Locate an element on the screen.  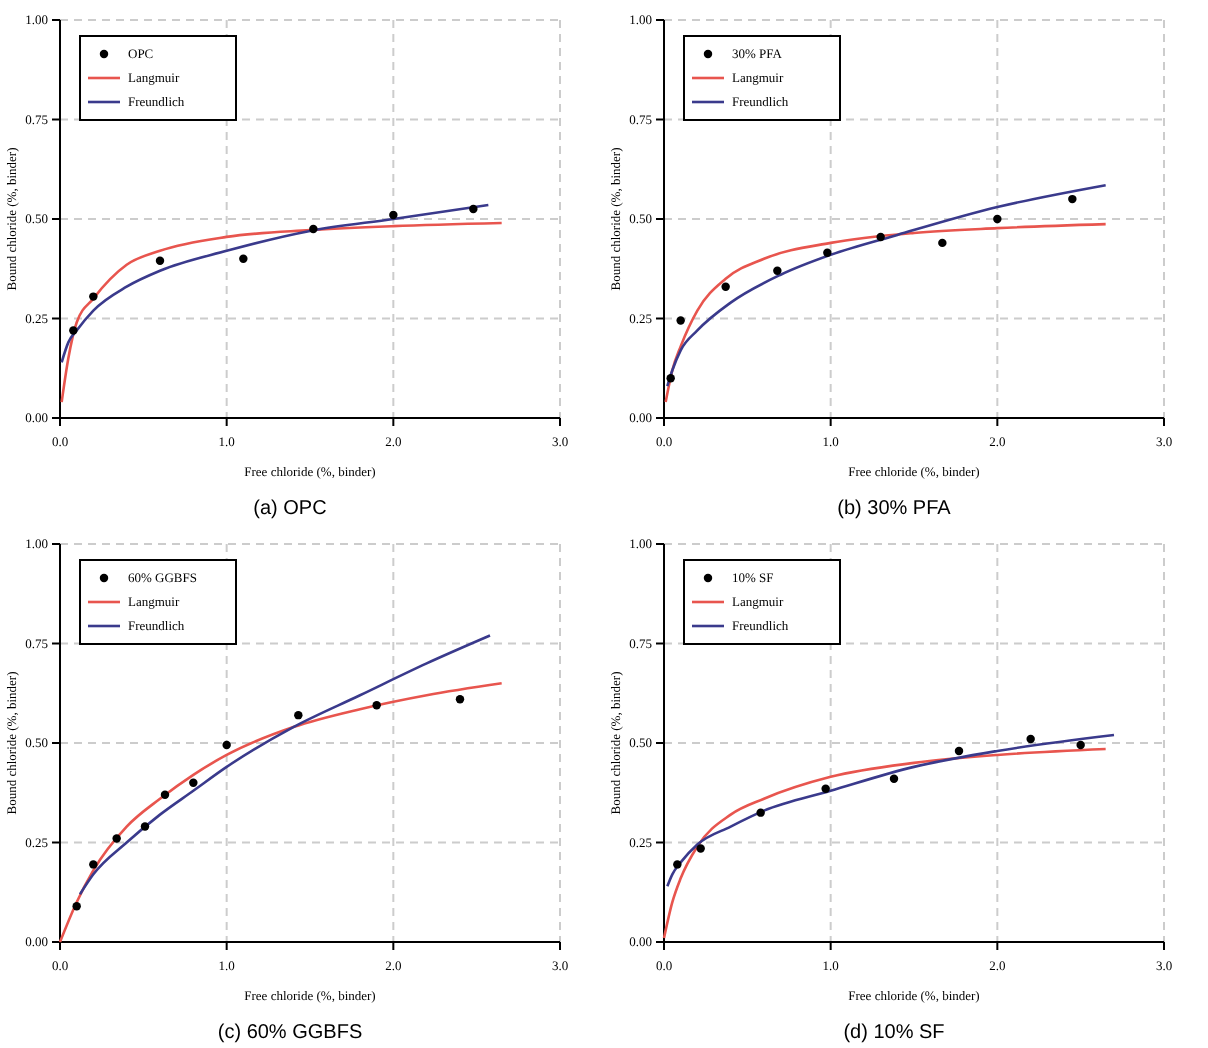
text: (c) 60% GGBFS is located at coordinates (290, 1033).